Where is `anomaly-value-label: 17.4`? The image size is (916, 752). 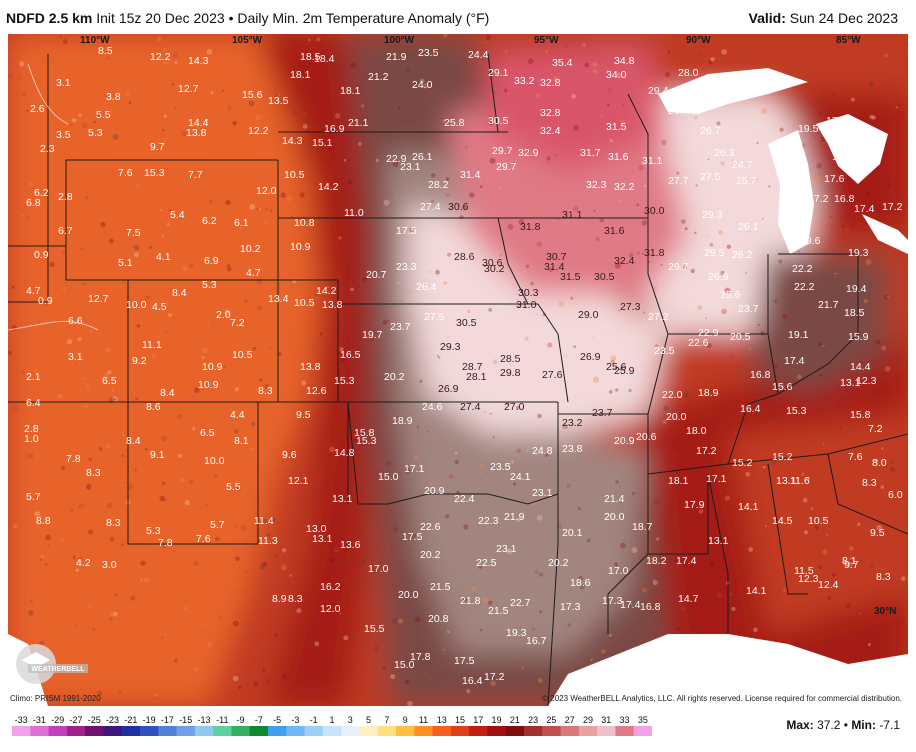
anomaly-value-label: 17.4 is located at coordinates (686, 561).